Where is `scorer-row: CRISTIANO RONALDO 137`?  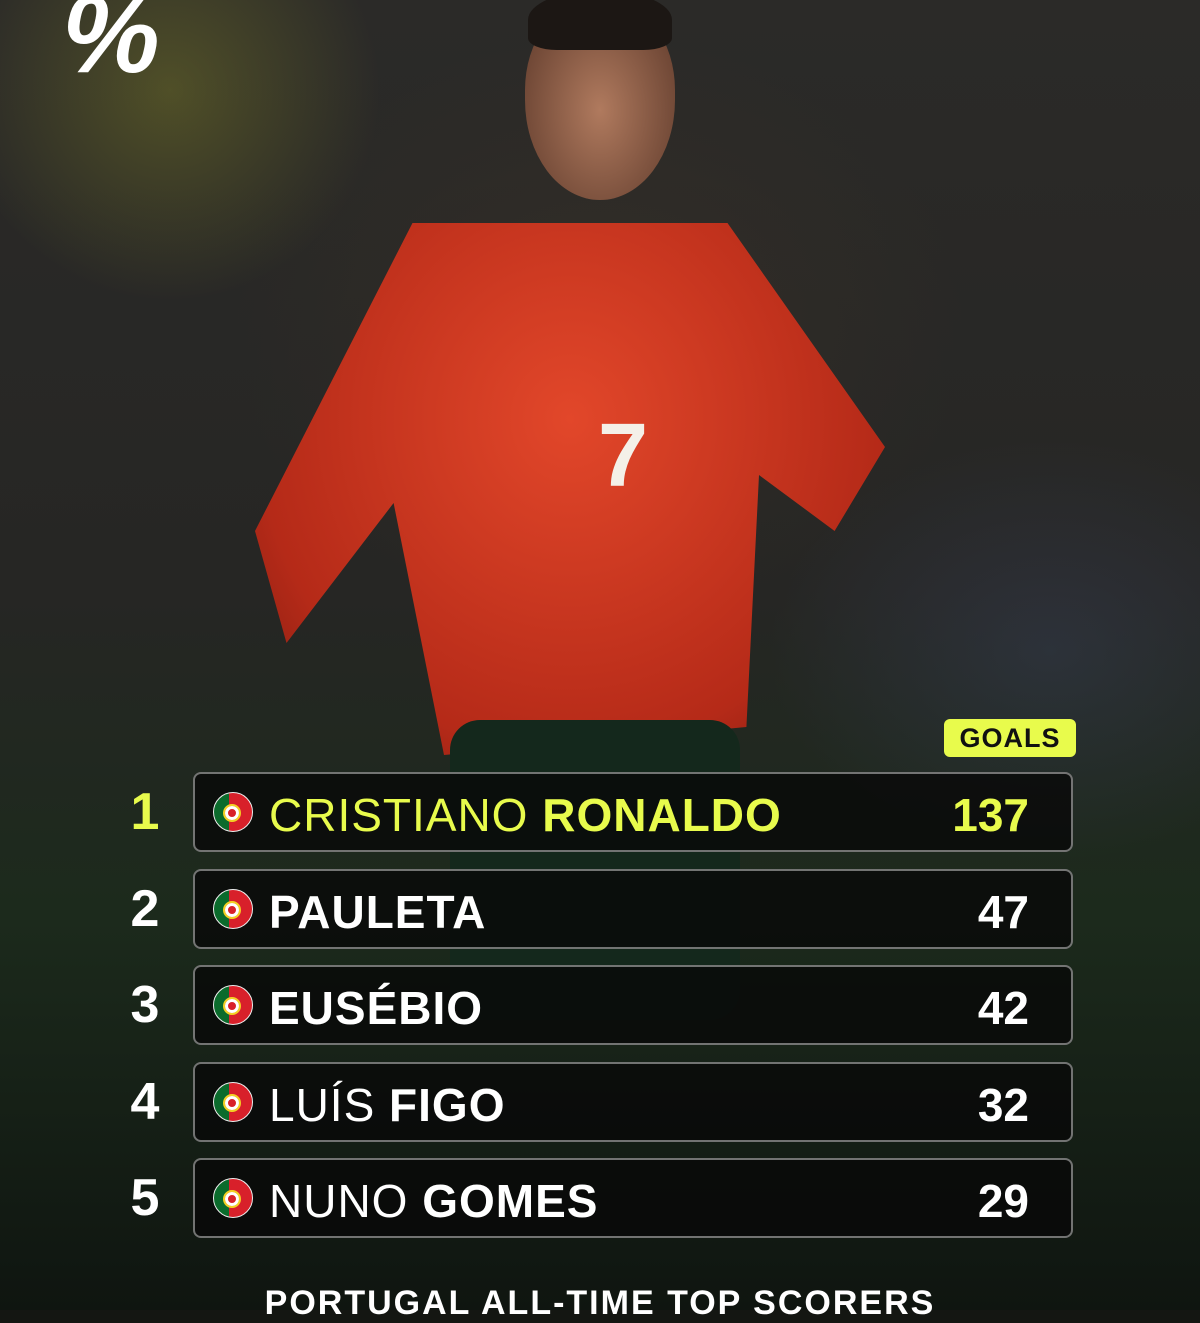
scorer-row: CRISTIANO RONALDO 137 is located at coordinates (633, 812).